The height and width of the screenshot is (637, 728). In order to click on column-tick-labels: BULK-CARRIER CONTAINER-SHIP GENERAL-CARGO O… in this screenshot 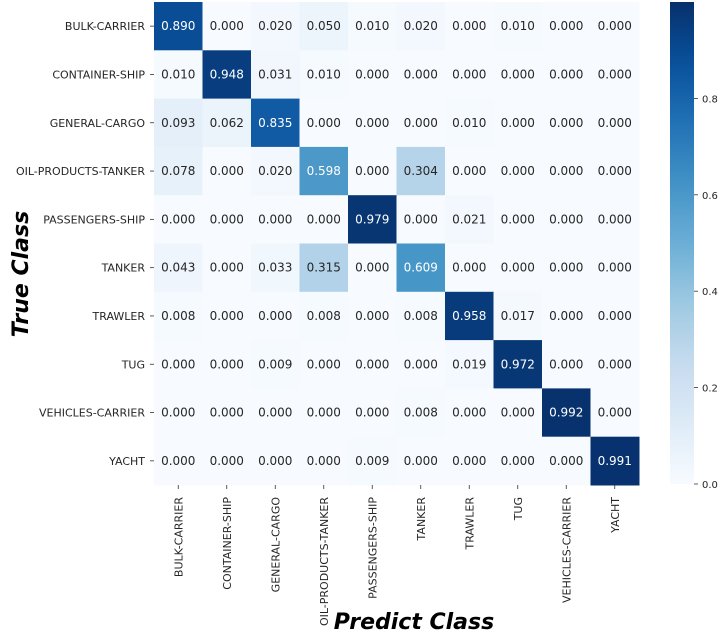, I will do `click(397, 555)`.